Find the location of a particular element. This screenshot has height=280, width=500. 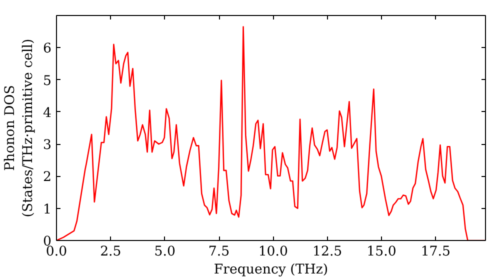

y-tick-label: 3 is located at coordinates (47, 146).